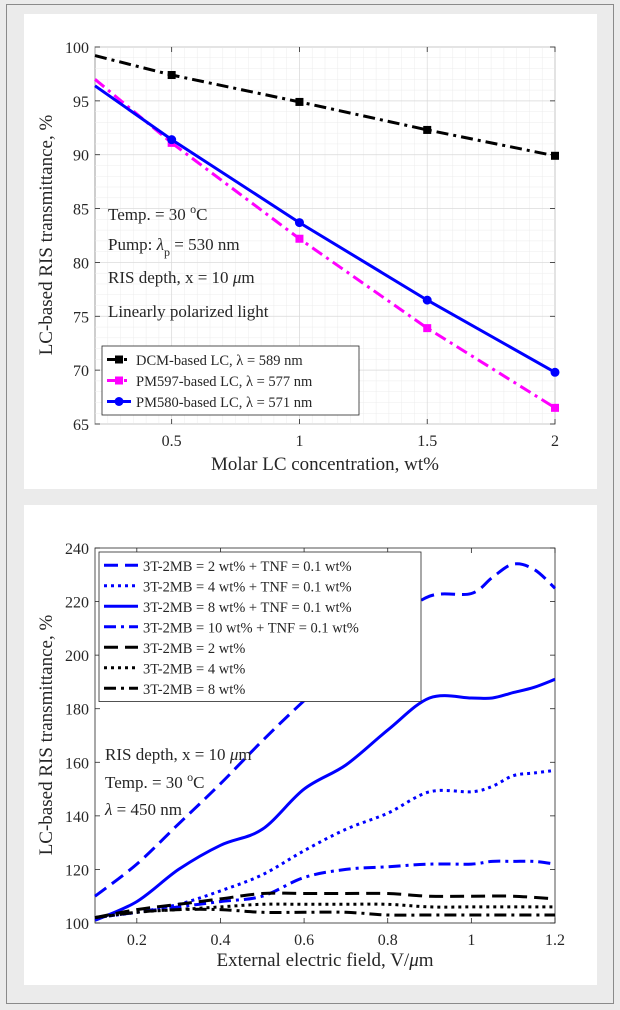 Image resolution: width=620 pixels, height=1010 pixels. What do you see at coordinates (178, 754) in the screenshot?
I see `annotation-ris-depth-2: RIS depth, x = 10 μm` at bounding box center [178, 754].